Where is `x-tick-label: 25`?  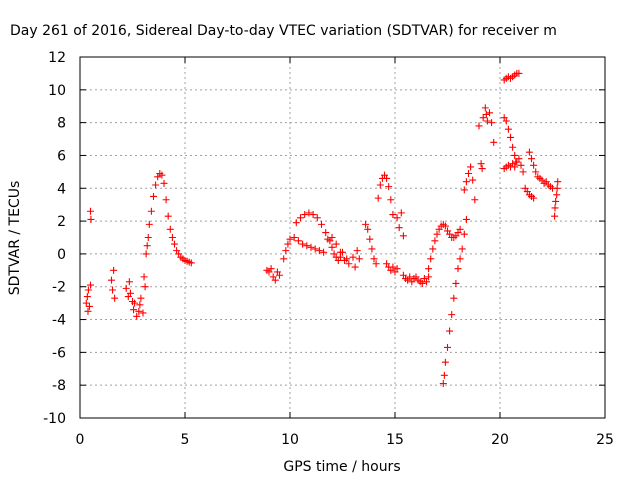
x-tick-label: 25 is located at coordinates (605, 440).